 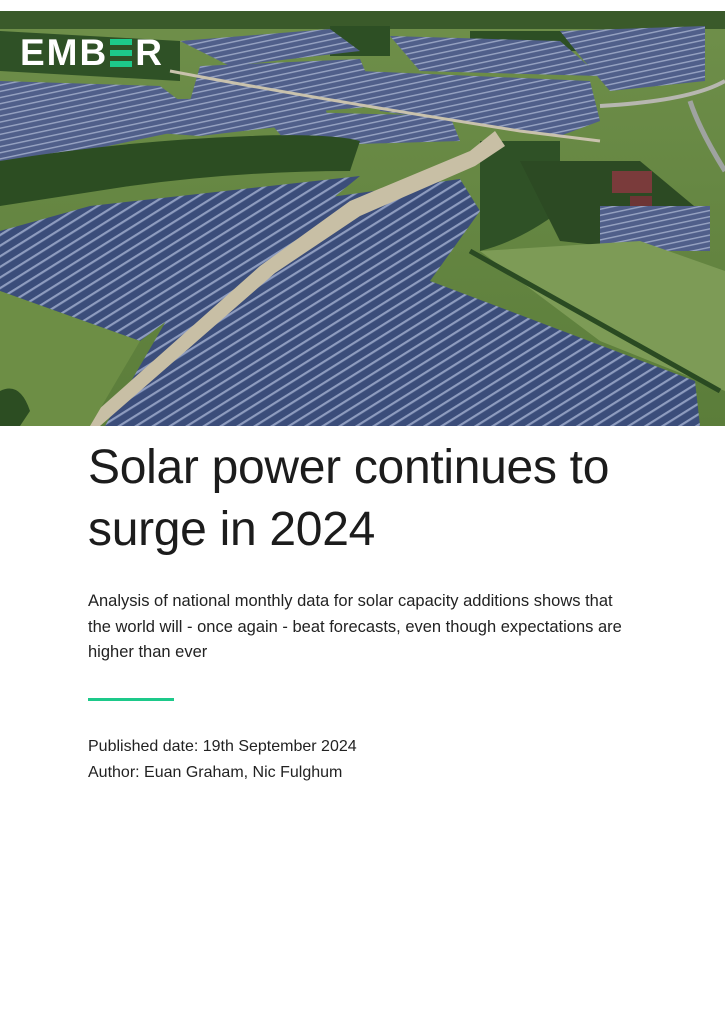 What do you see at coordinates (121, 53) in the screenshot?
I see `logo-green-e-icon` at bounding box center [121, 53].